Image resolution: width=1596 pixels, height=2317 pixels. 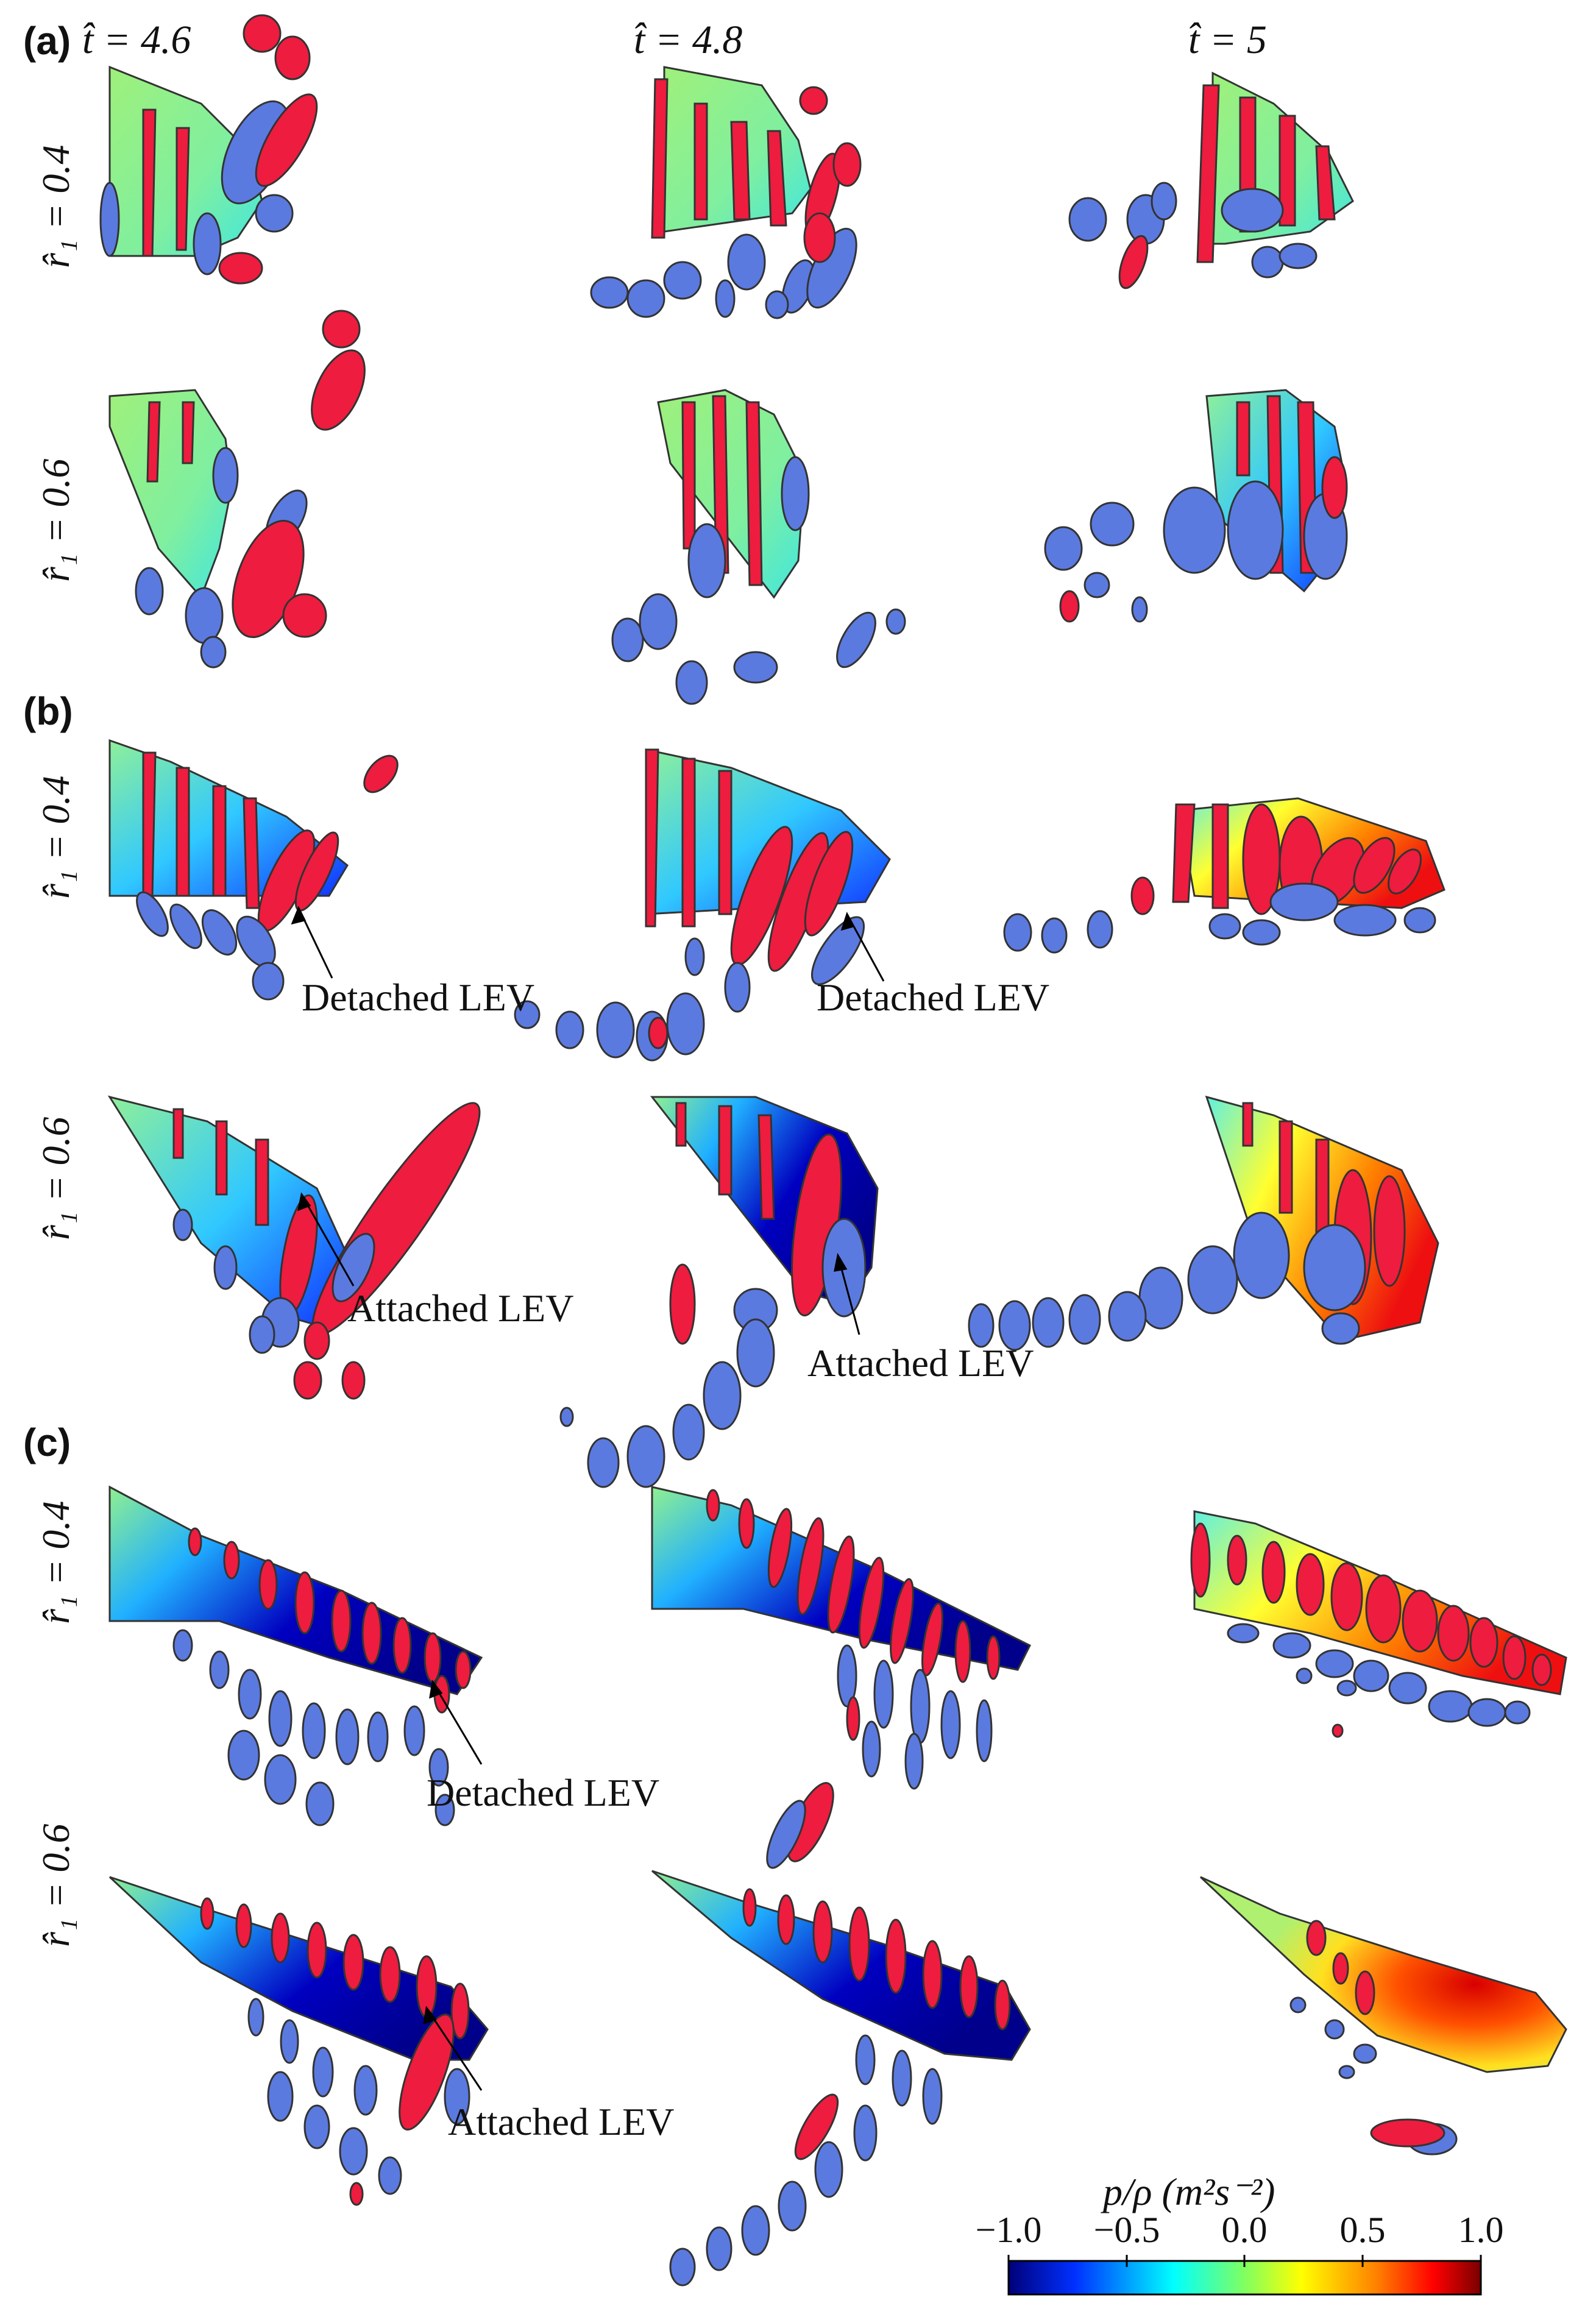 I want to click on panel-label-b: (b), so click(x=48, y=711).